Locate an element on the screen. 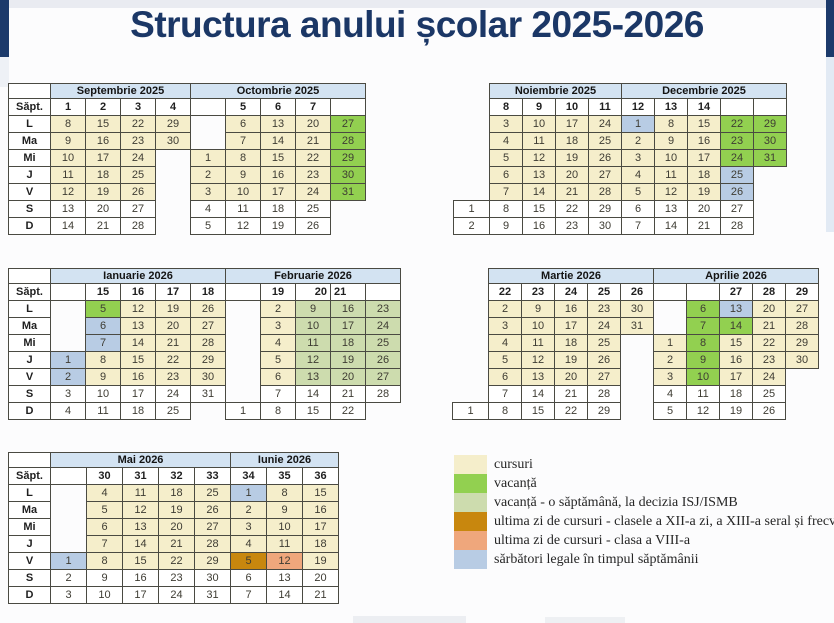 The height and width of the screenshot is (623, 834). week-number-cell: 2 is located at coordinates (103, 107).